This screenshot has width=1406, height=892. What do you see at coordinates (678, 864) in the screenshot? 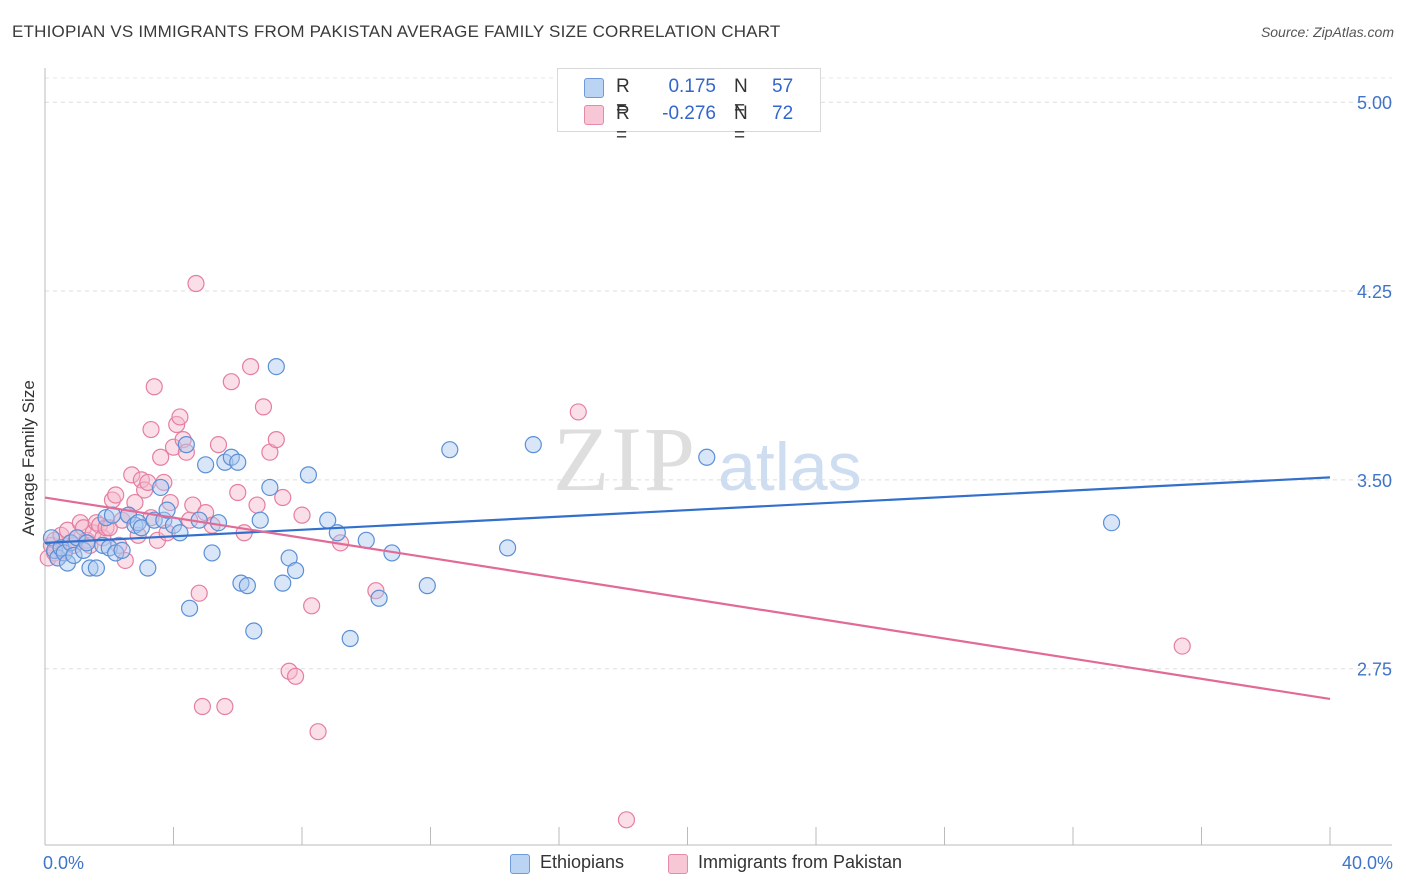
I see `bottom-legend-swatch-pink` at bounding box center [678, 864].